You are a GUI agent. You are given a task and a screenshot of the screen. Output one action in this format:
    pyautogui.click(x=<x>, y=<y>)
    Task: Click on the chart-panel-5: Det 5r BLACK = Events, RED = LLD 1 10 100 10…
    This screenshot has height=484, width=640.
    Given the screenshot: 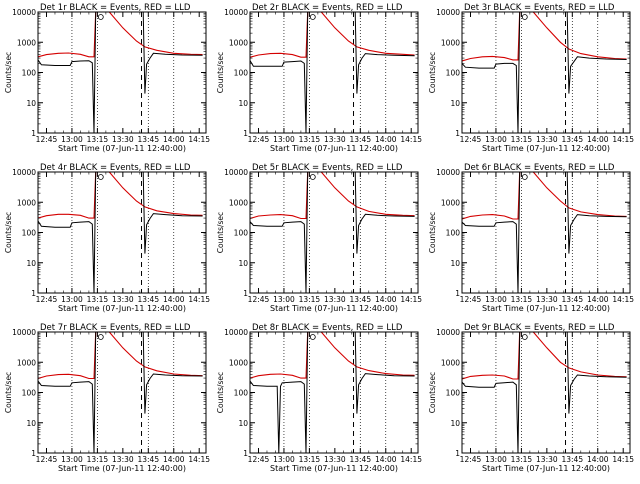 What is the action you would take?
    pyautogui.click(x=319, y=238)
    